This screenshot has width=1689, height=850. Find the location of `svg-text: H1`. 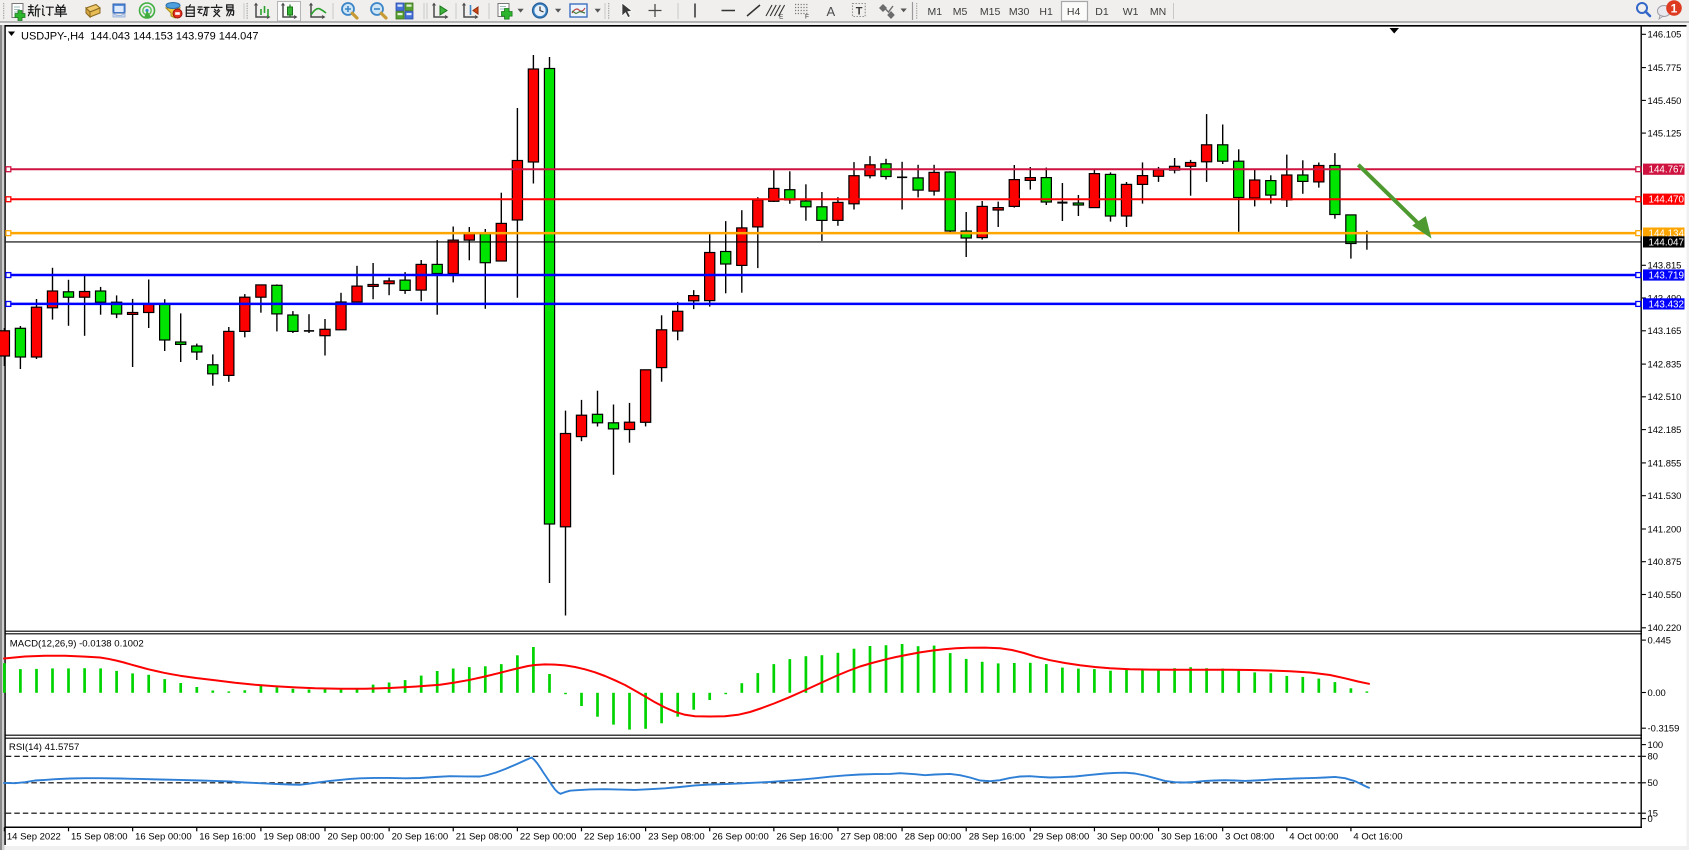

svg-text: H1 is located at coordinates (1046, 12).